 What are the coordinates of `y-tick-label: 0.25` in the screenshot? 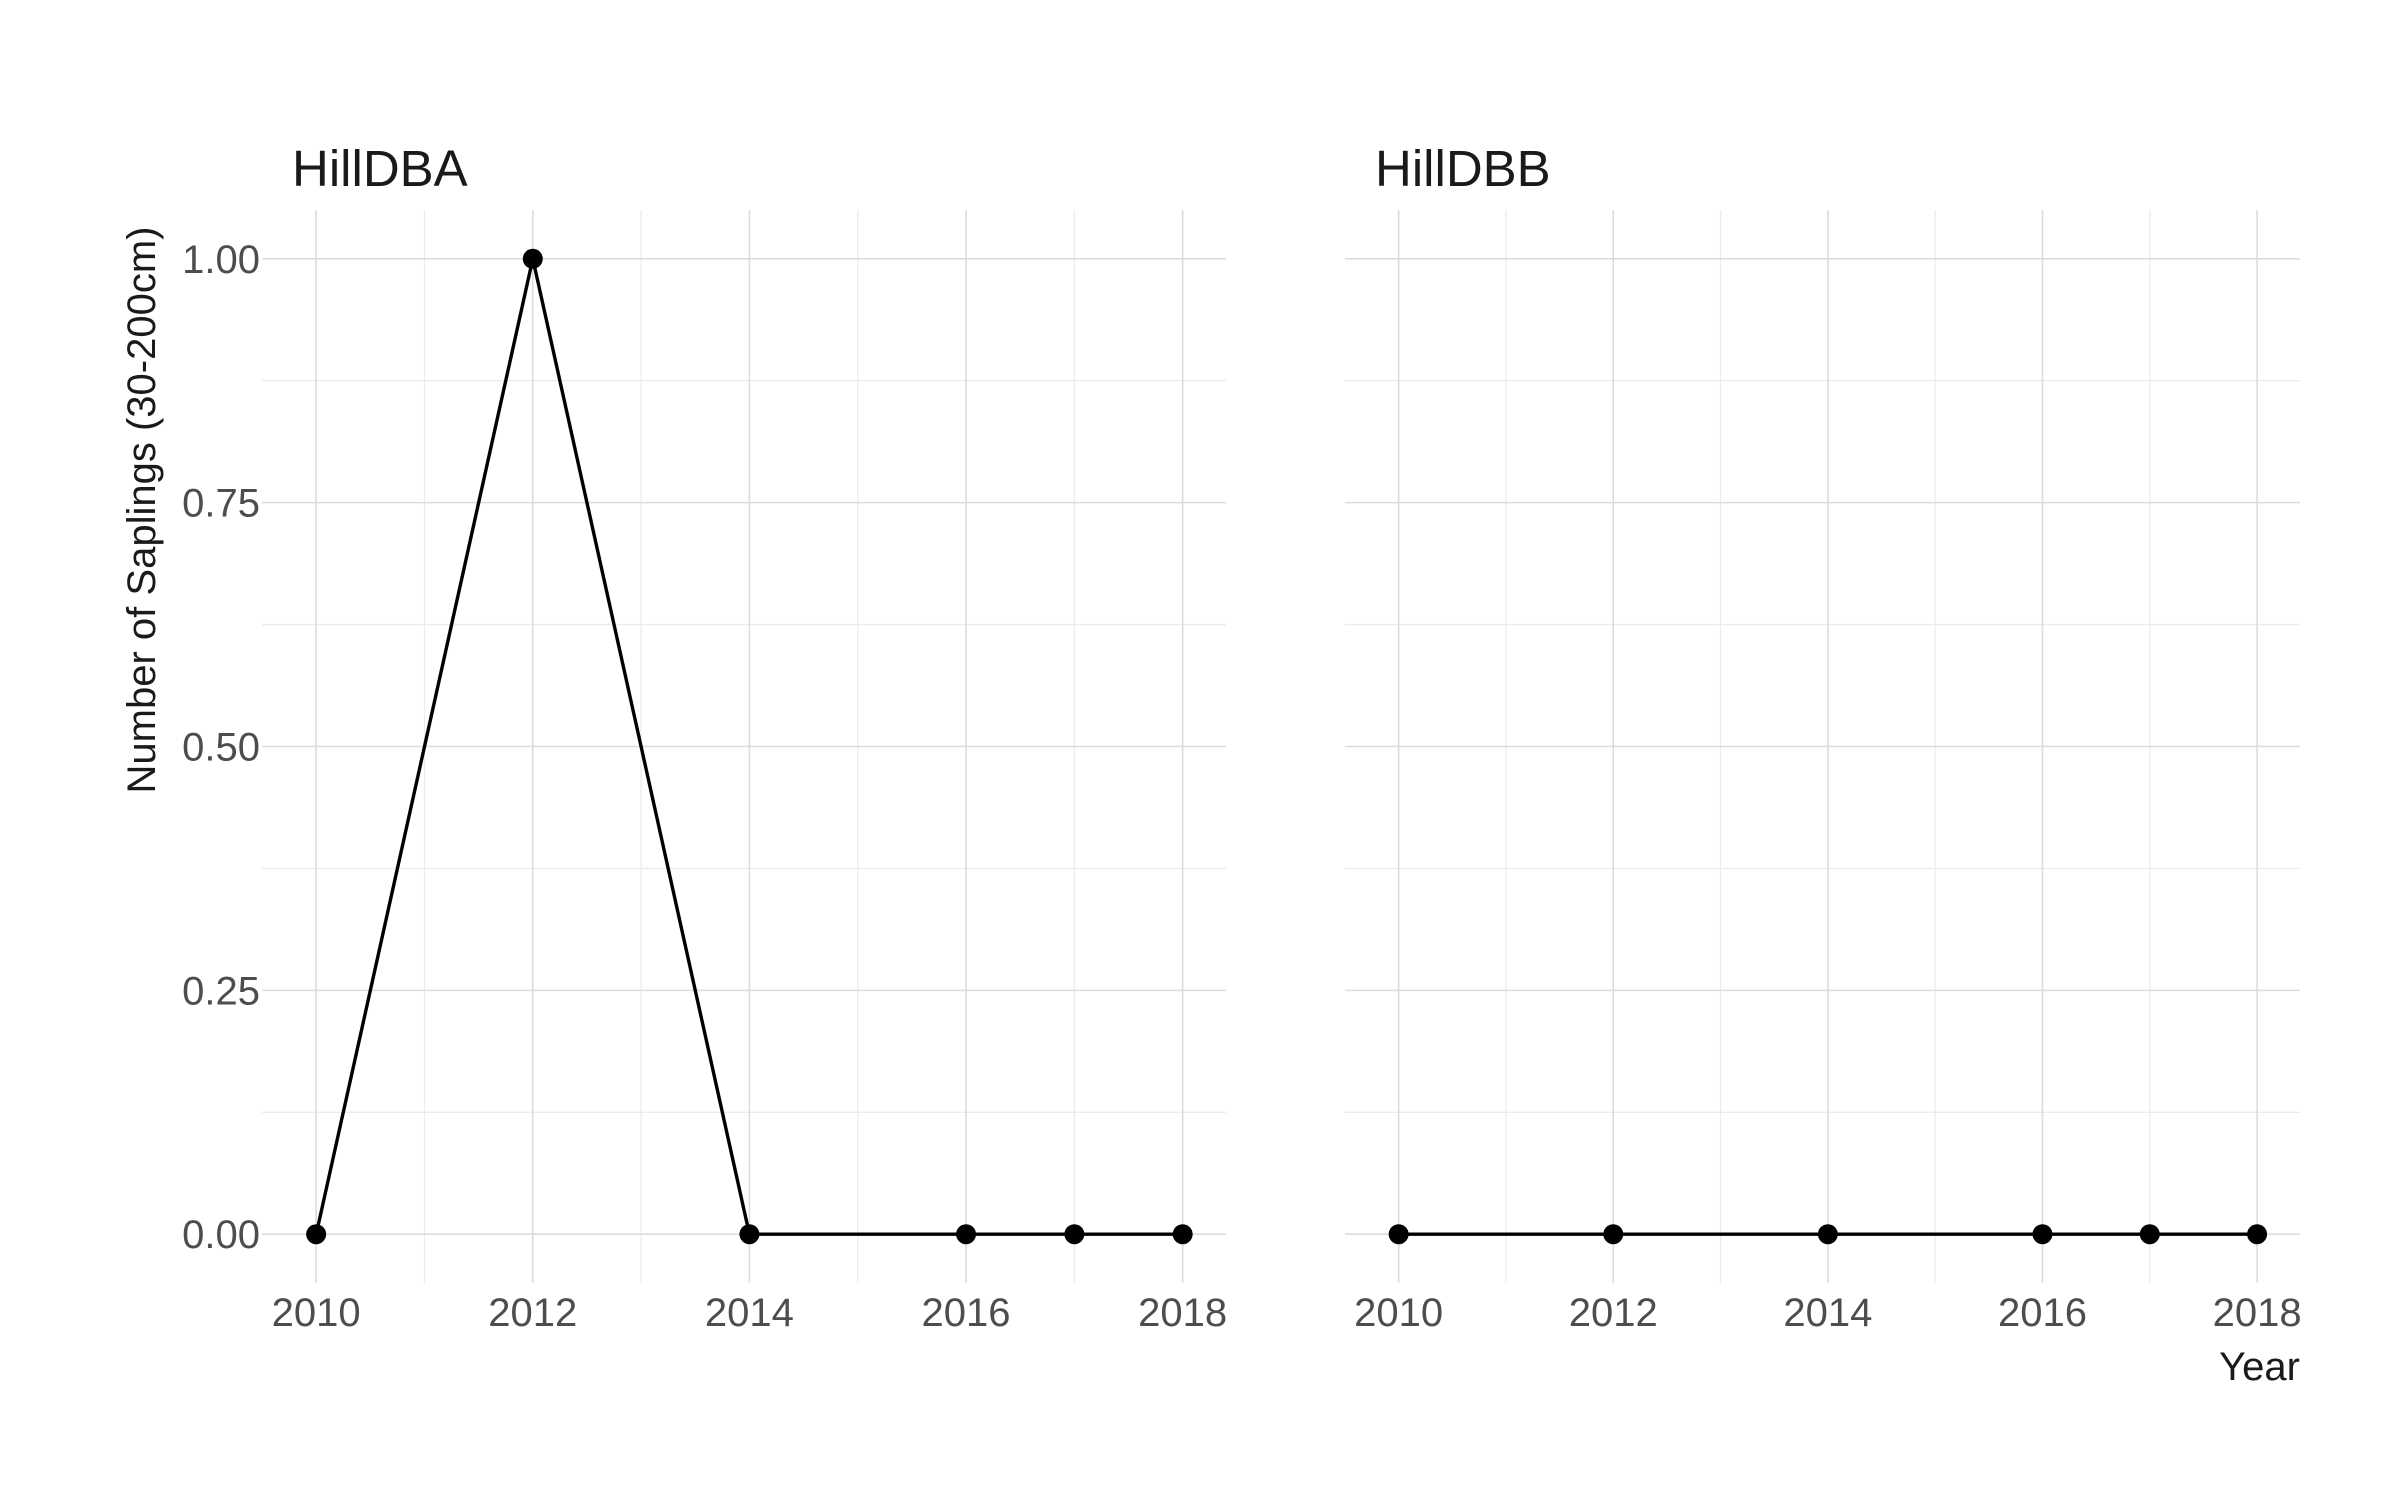 It's located at (221, 991).